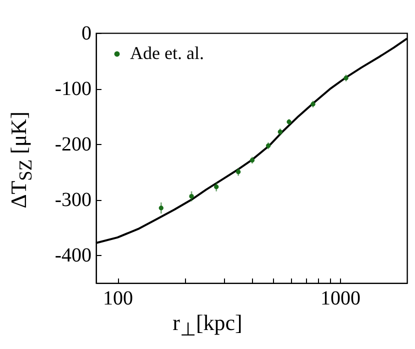 The height and width of the screenshot is (349, 415). Describe the element at coordinates (208, 325) in the screenshot. I see `x-axis-title: r$_{⊥}$[kpc]` at that location.